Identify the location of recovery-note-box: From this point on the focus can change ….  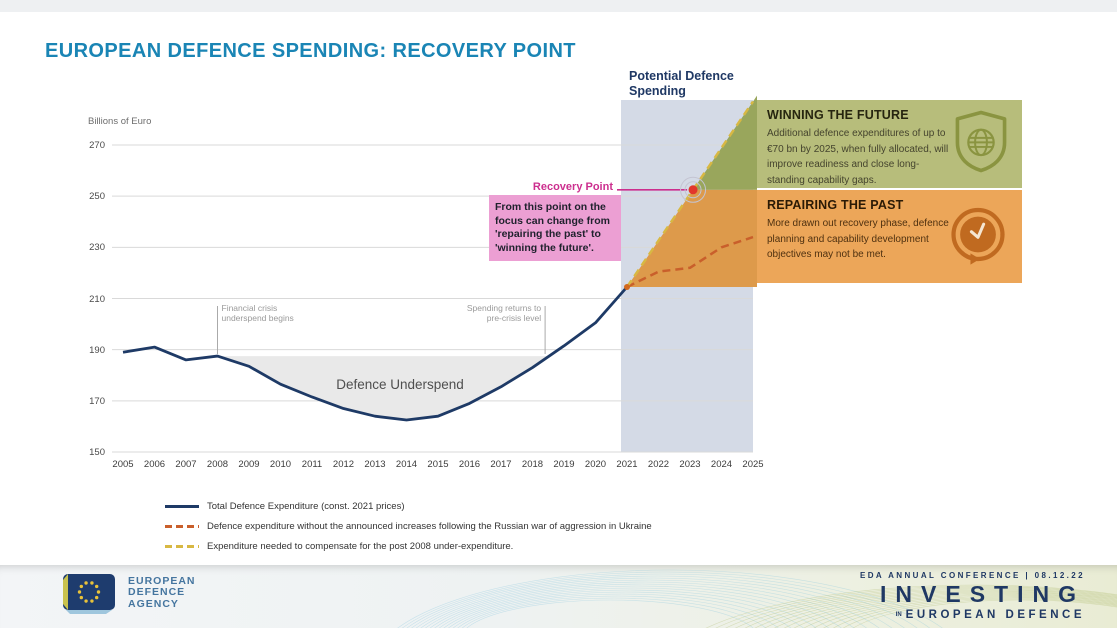
(555, 228).